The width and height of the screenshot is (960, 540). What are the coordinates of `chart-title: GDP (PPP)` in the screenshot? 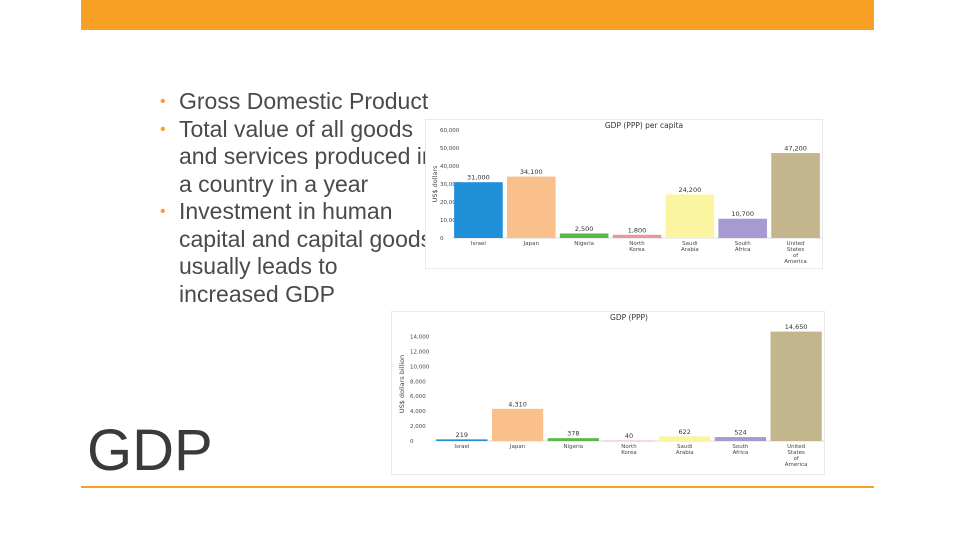 It's located at (629, 317).